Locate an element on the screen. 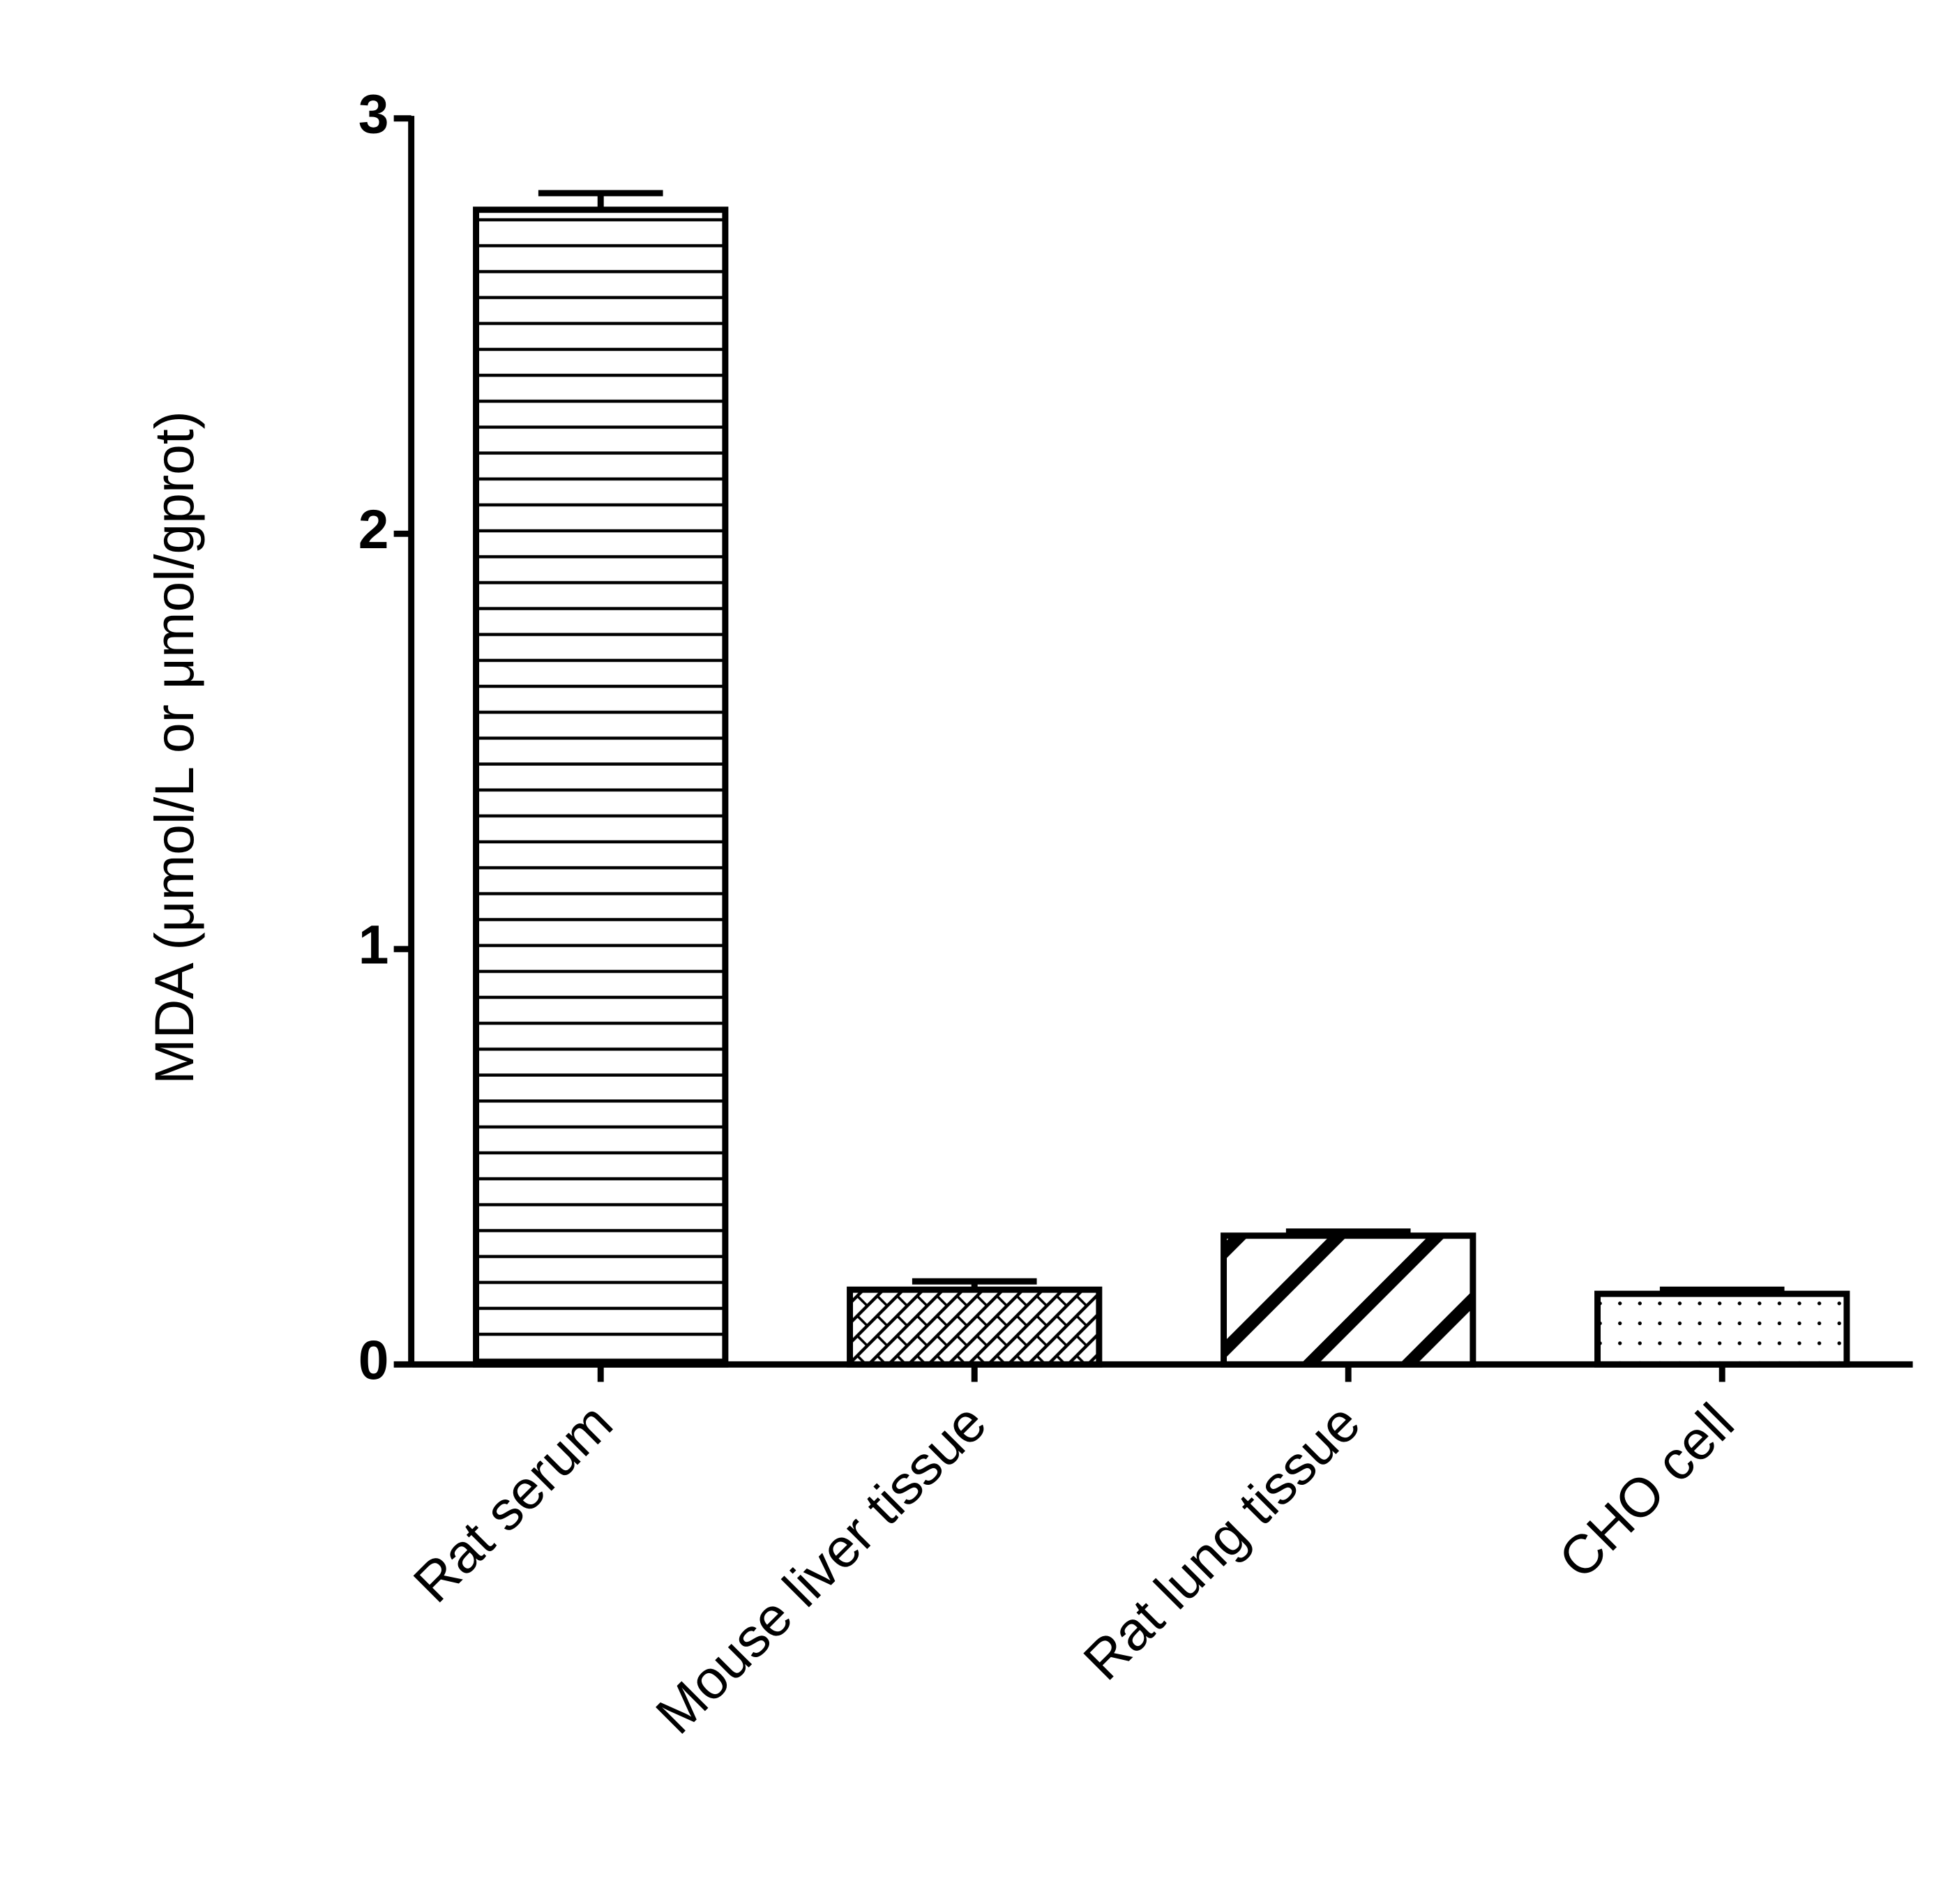  x-tick-label: CHO cell is located at coordinates (1646, 1491).